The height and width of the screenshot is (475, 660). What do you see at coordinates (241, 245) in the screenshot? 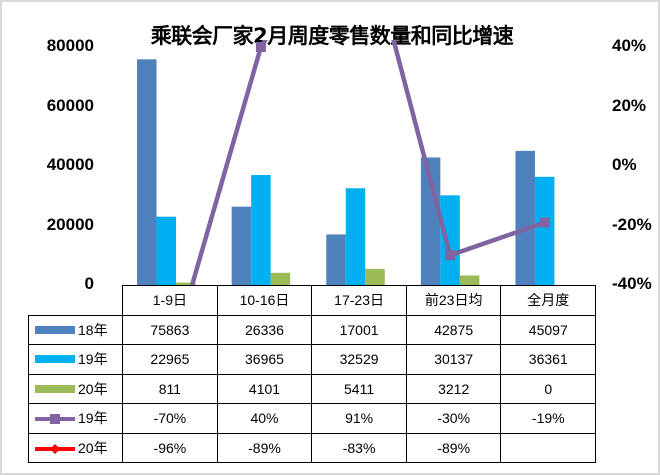
I see `bar-18年-10-16日` at bounding box center [241, 245].